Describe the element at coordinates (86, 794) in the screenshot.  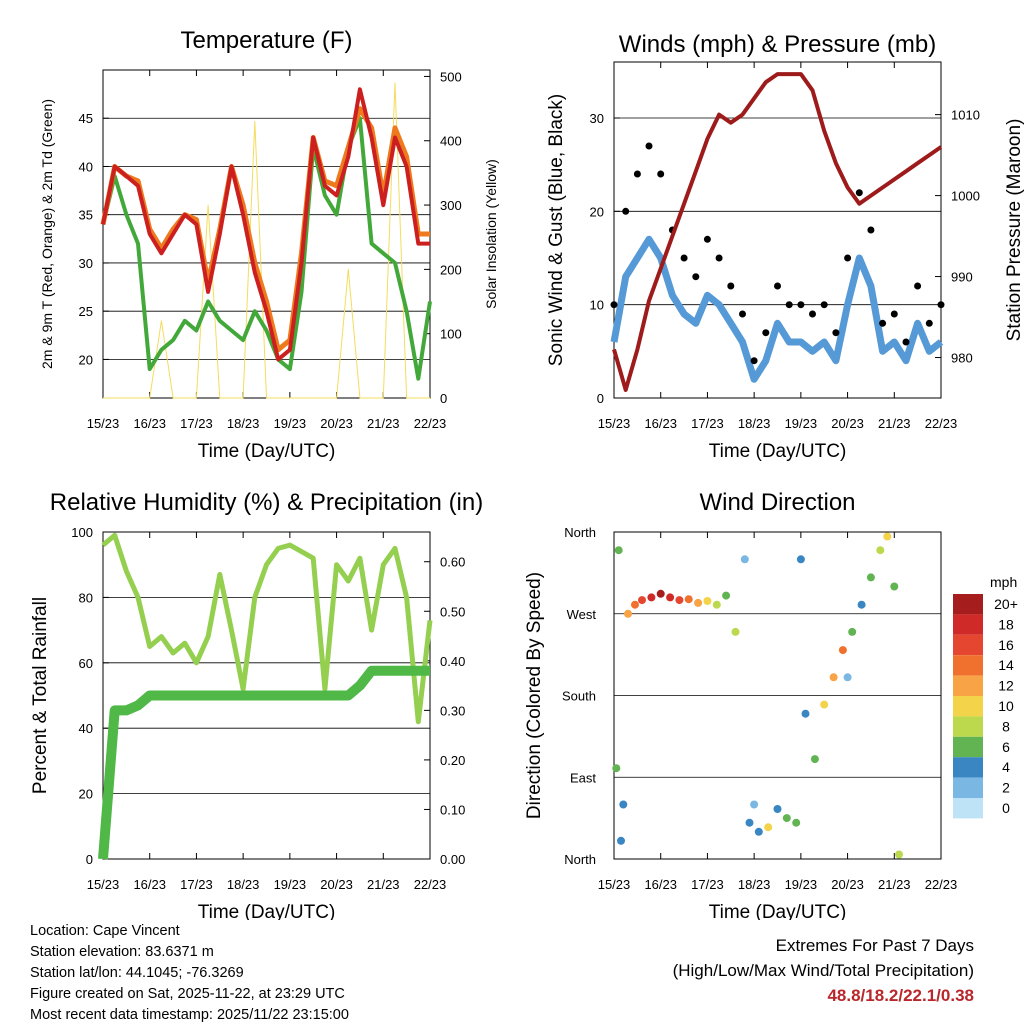
I see `y-tick-label-2-1: 20` at that location.